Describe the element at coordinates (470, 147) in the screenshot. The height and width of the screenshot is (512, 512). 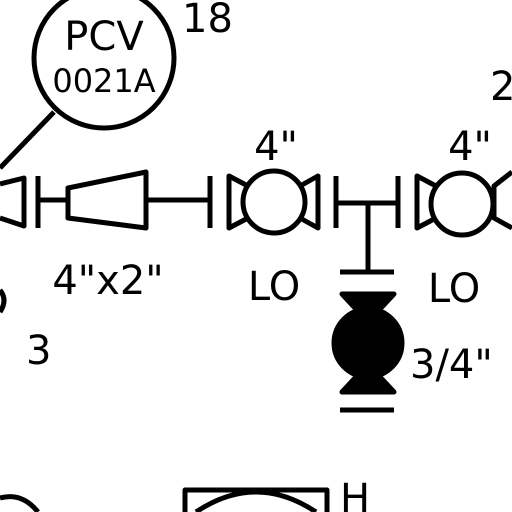
I see `valve-2-size-label: 4"` at that location.